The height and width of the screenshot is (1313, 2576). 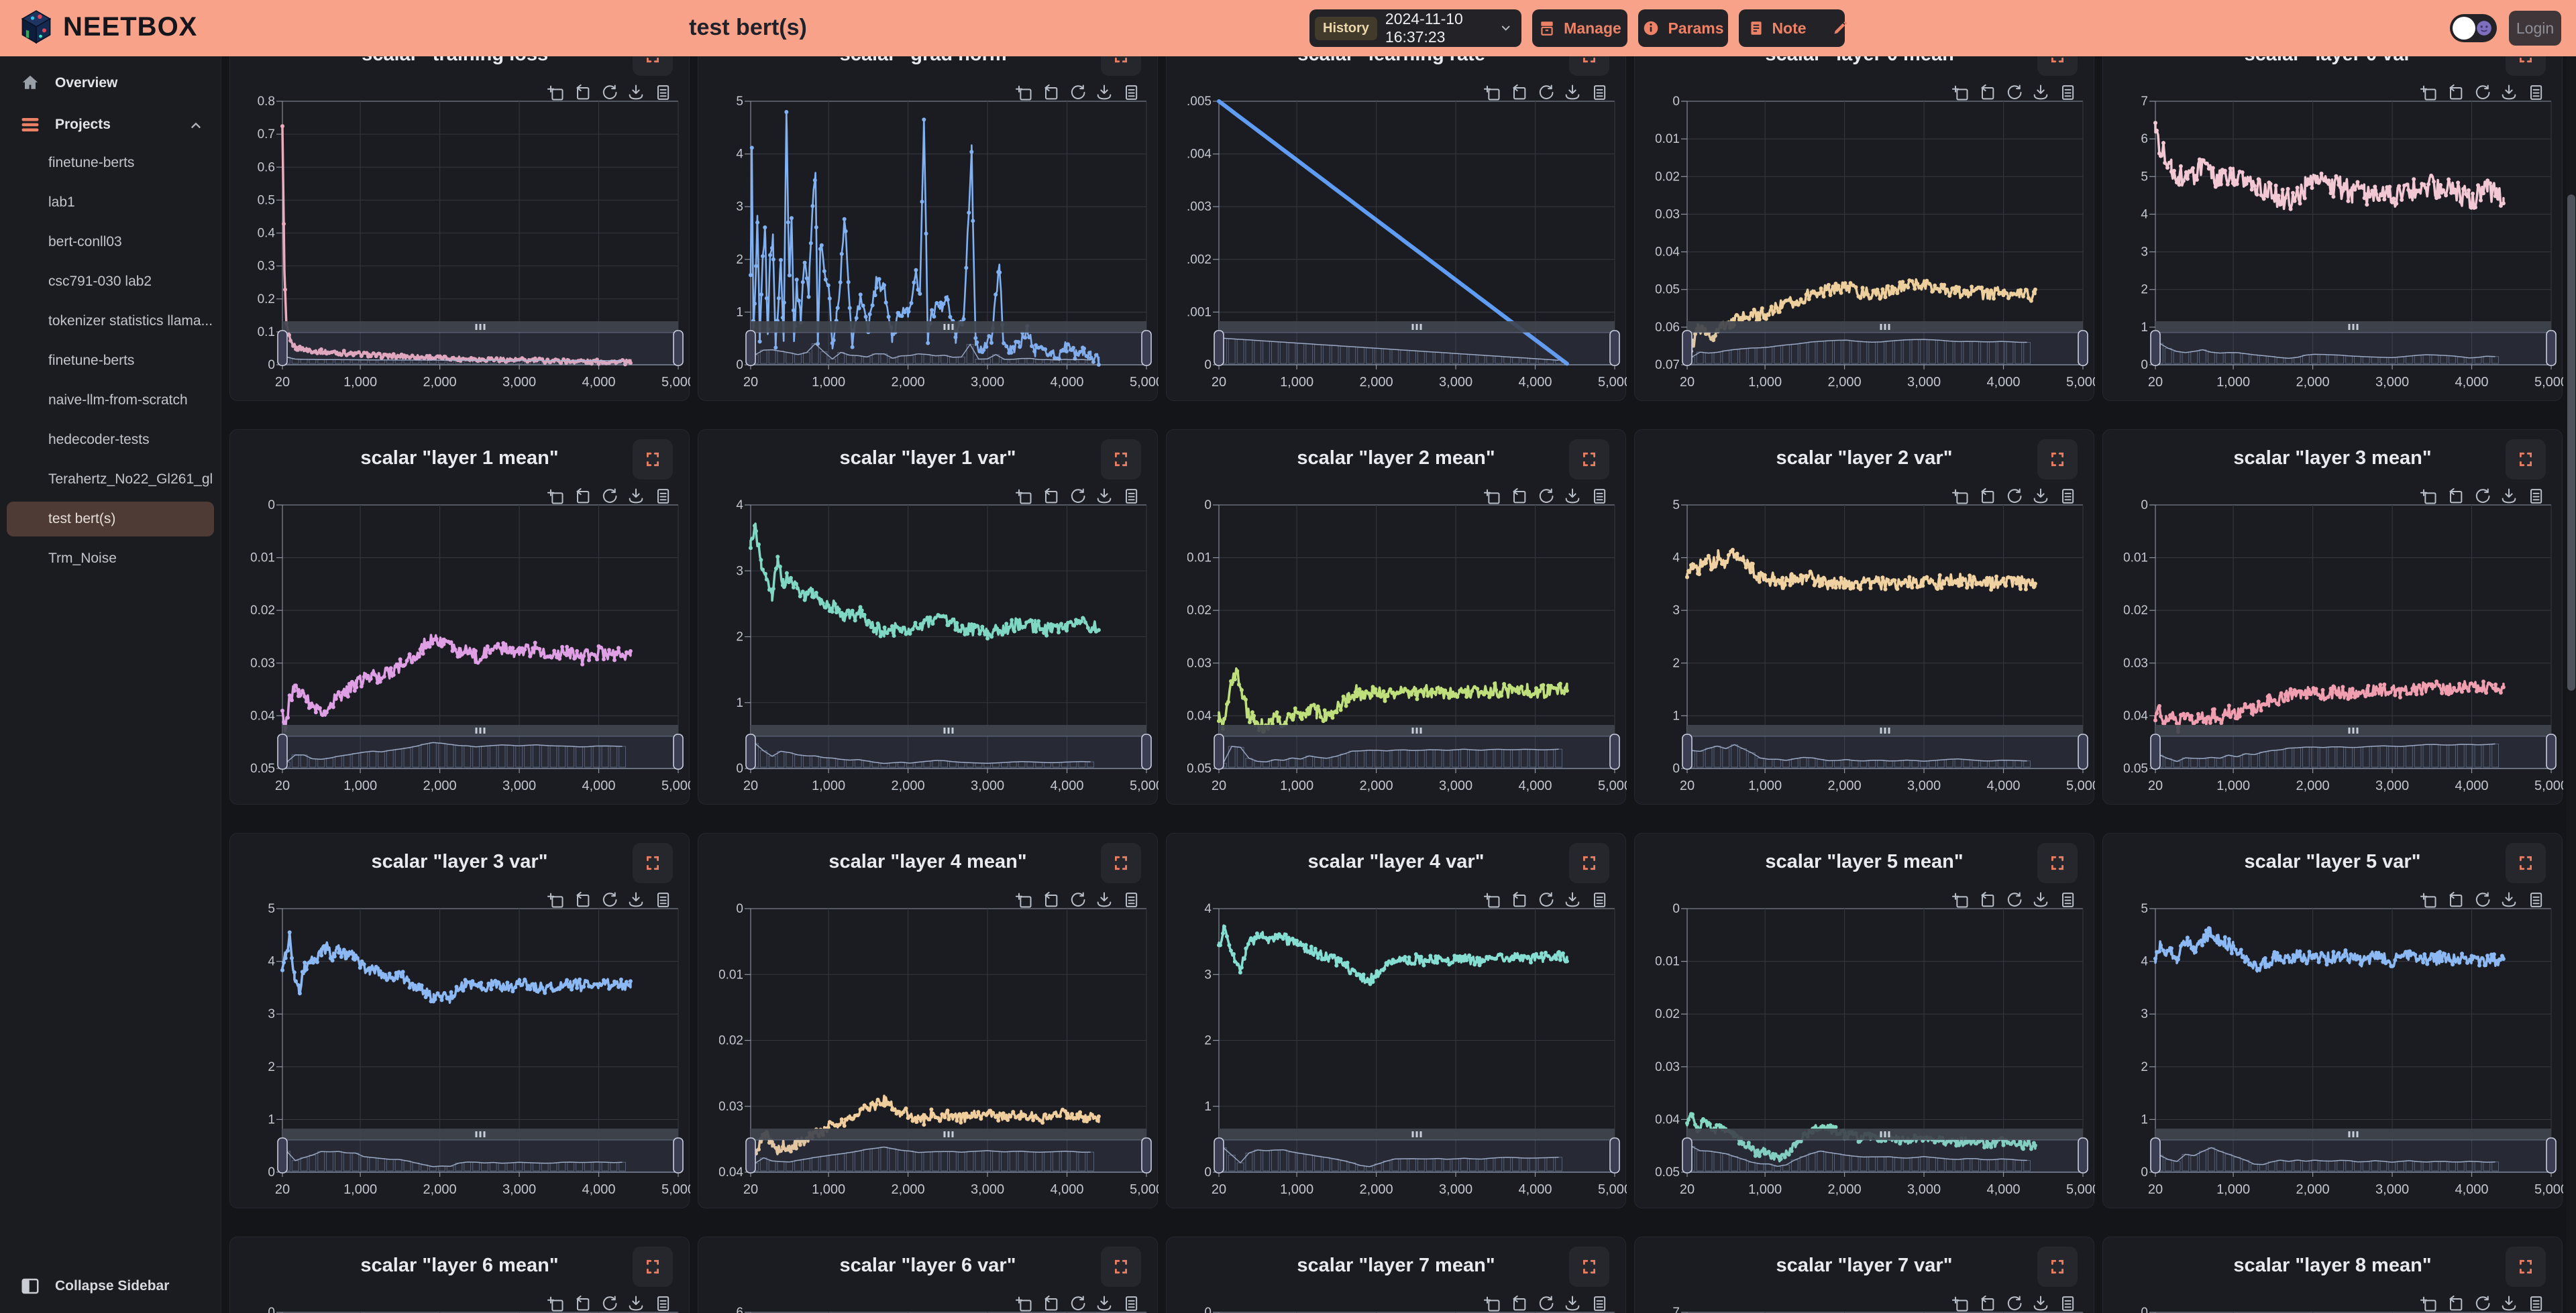 What do you see at coordinates (1840, 28) in the screenshot?
I see `edit-note-button` at bounding box center [1840, 28].